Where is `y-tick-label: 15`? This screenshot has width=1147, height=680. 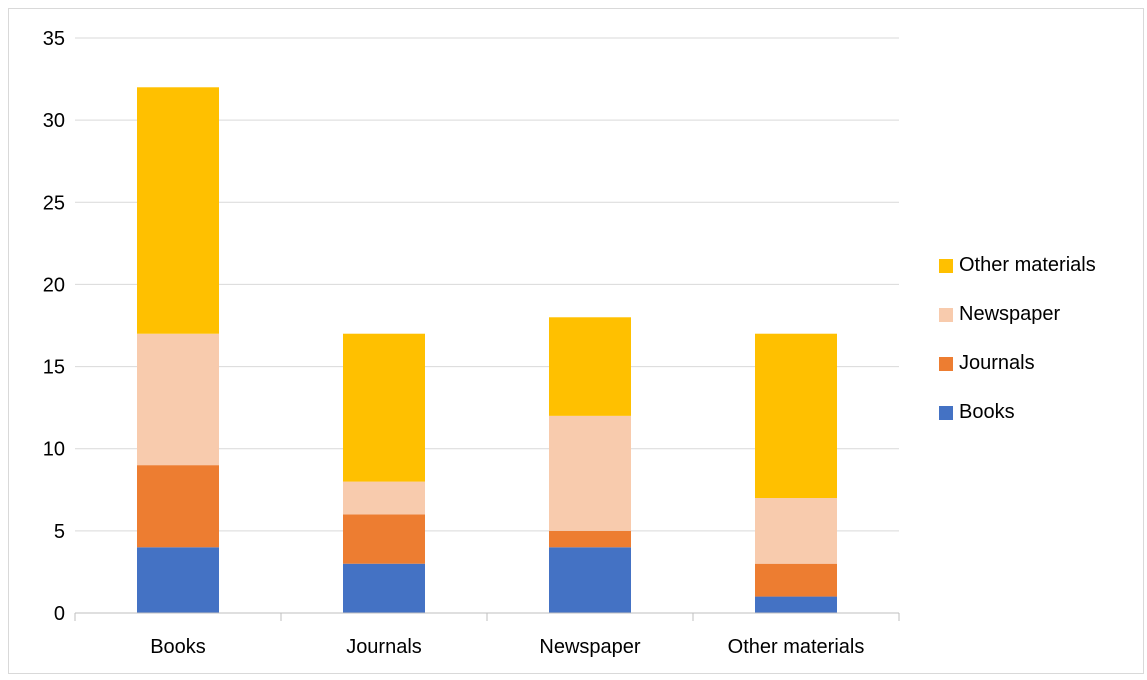 y-tick-label: 15 is located at coordinates (54, 368).